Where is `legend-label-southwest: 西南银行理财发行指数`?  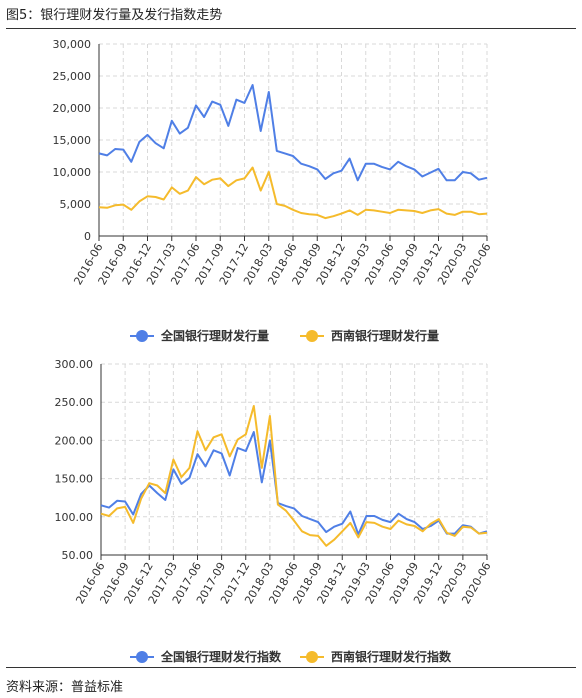
legend-label-southwest: 西南银行理财发行指数 is located at coordinates (391, 656).